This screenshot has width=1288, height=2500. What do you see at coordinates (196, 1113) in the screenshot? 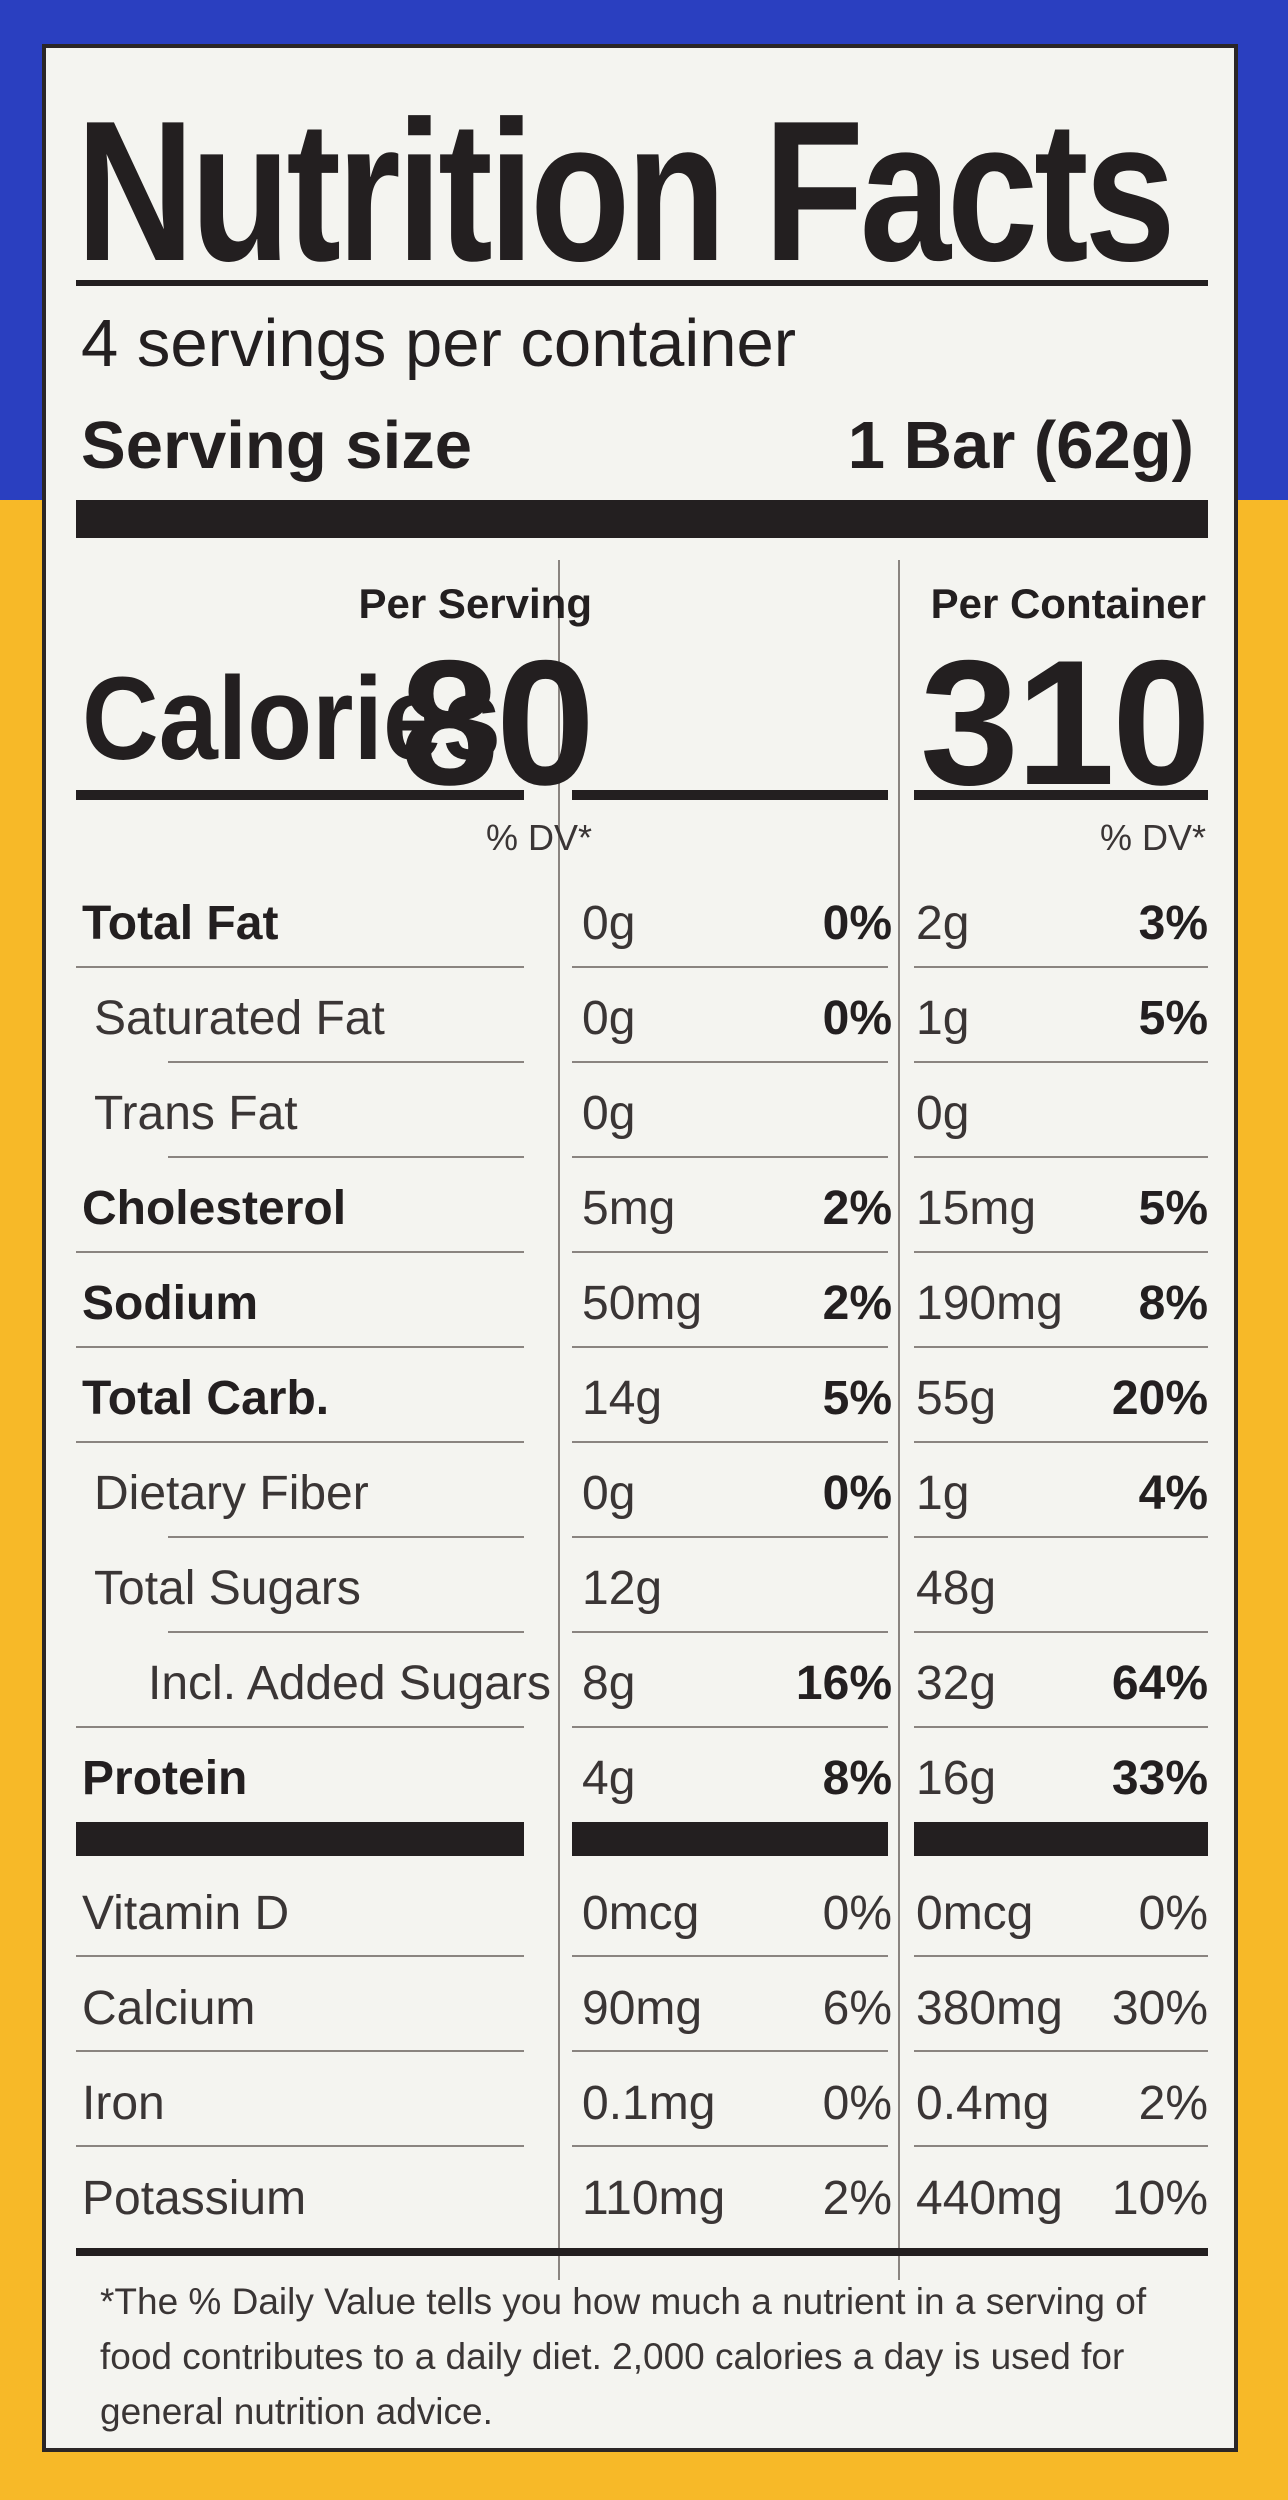
I see `nutrient-label: Trans Fat` at bounding box center [196, 1113].